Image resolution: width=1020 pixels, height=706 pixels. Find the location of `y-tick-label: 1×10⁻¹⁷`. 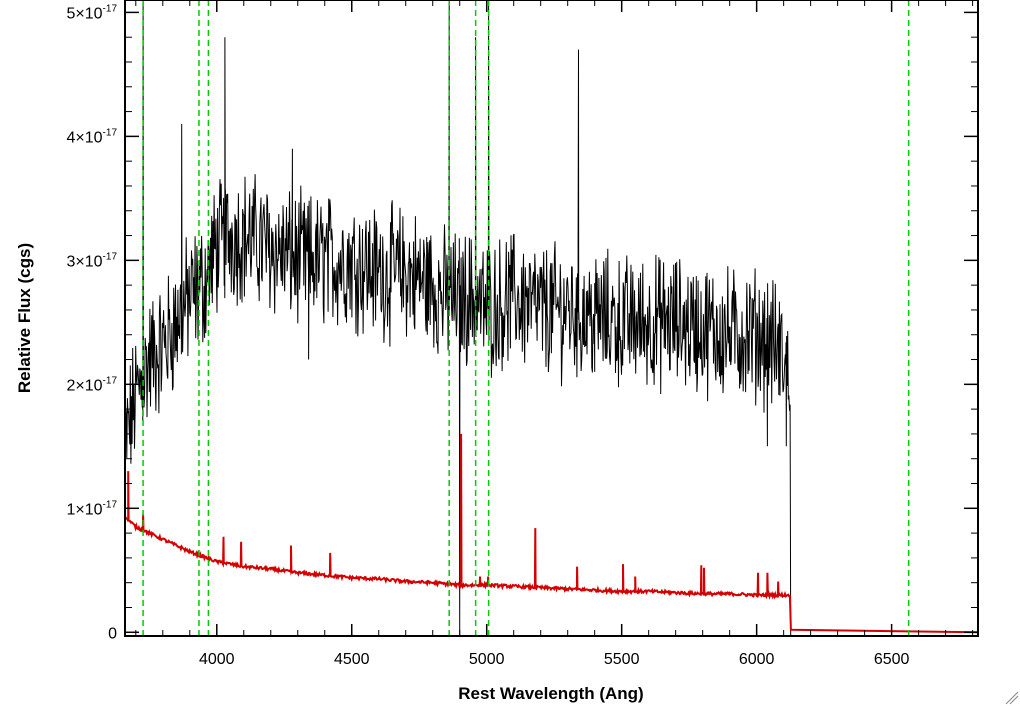

y-tick-label: 1×10⁻¹⁷ is located at coordinates (92, 508).